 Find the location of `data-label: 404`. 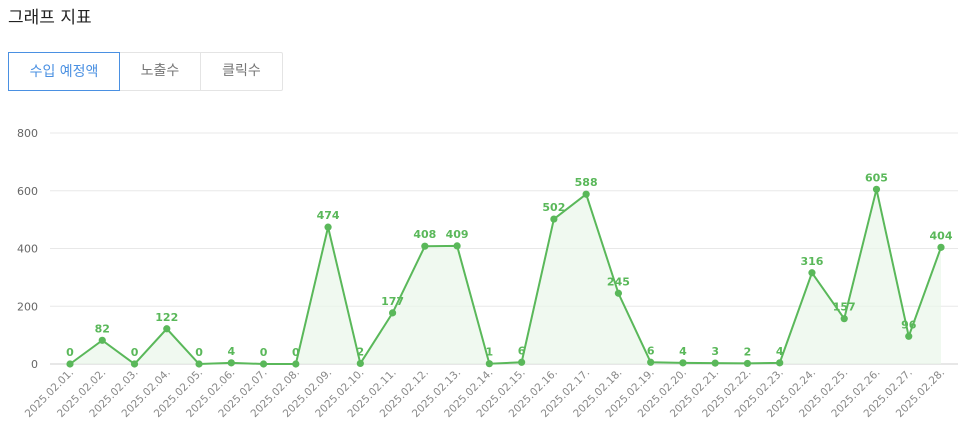

data-label: 404 is located at coordinates (941, 235).